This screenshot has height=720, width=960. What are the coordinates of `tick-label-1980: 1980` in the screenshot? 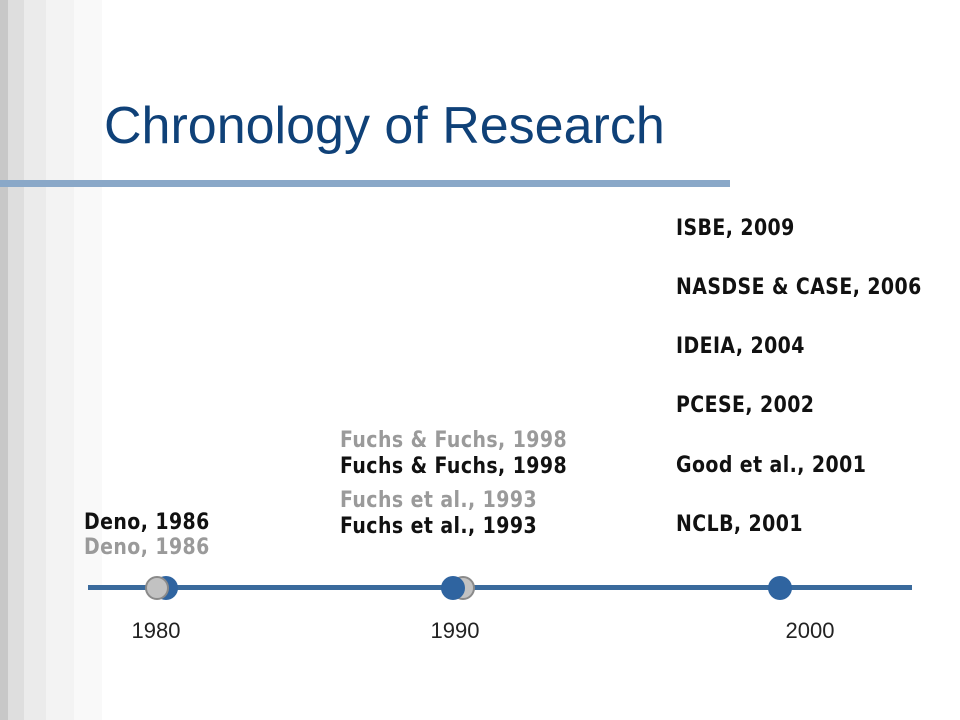 It's located at (156, 630).